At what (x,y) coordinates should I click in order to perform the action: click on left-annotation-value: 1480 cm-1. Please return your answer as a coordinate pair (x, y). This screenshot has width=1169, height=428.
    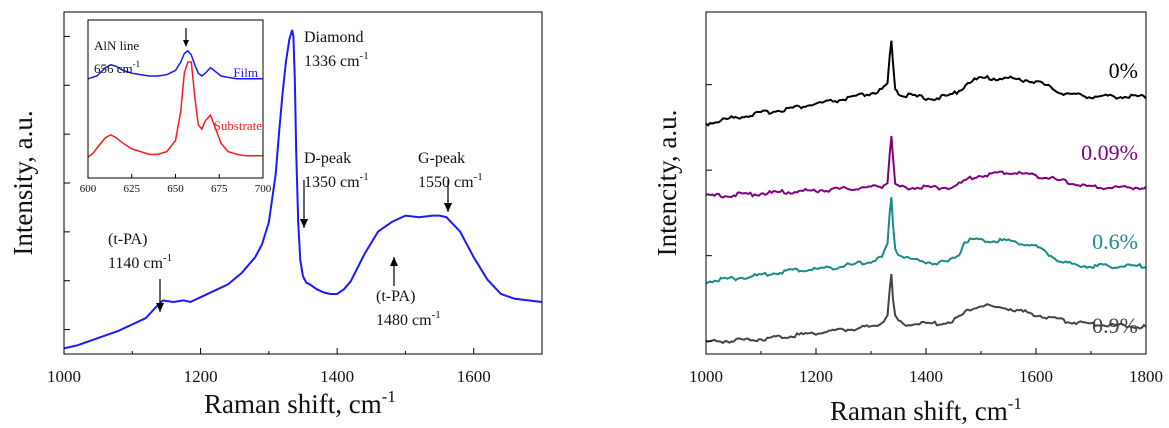
    Looking at the image, I should click on (408, 319).